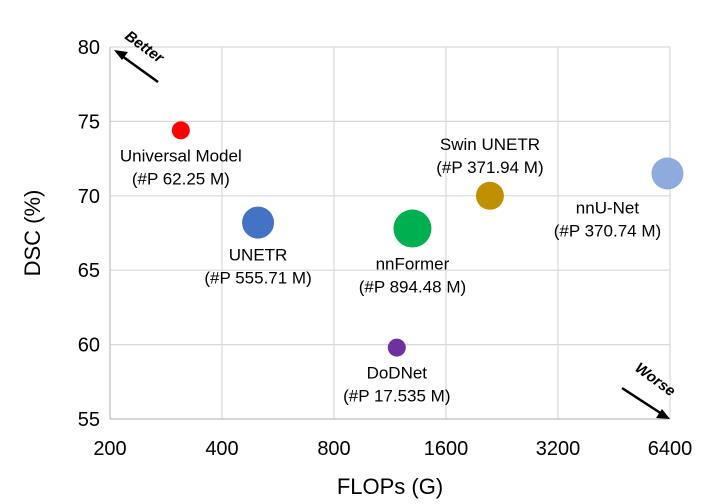  I want to click on y-axis-title: DSC (%), so click(32, 233).